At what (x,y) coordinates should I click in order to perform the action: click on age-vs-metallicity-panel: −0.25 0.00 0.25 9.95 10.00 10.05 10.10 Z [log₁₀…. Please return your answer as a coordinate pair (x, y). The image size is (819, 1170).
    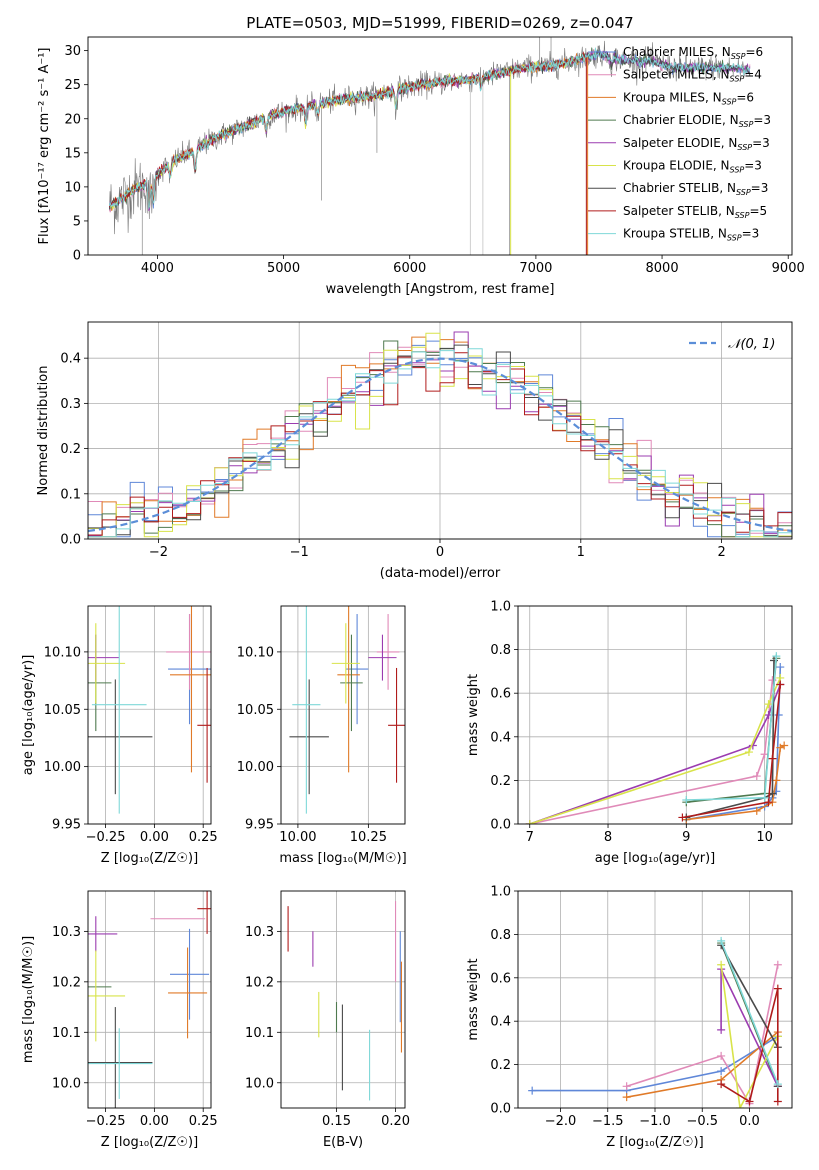
    Looking at the image, I should click on (119, 735).